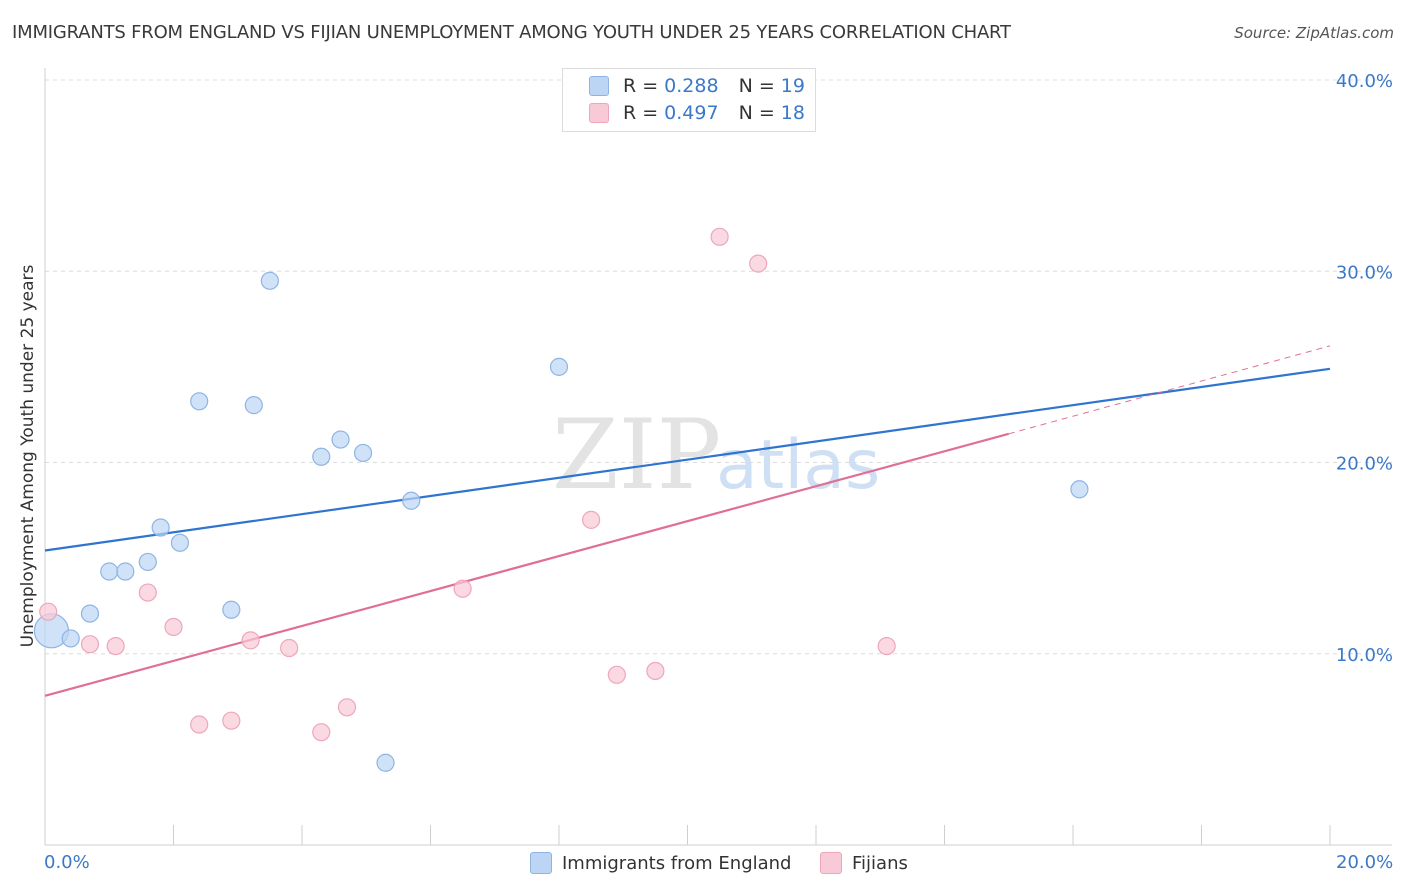 The width and height of the screenshot is (1406, 892). I want to click on legend-swatch-pink, so click(599, 113).